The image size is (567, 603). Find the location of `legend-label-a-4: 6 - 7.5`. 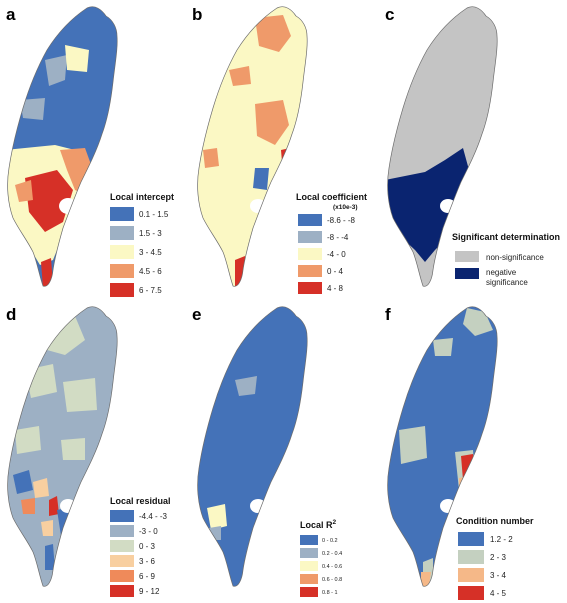

legend-label-a-4: 6 - 7.5 is located at coordinates (150, 290).